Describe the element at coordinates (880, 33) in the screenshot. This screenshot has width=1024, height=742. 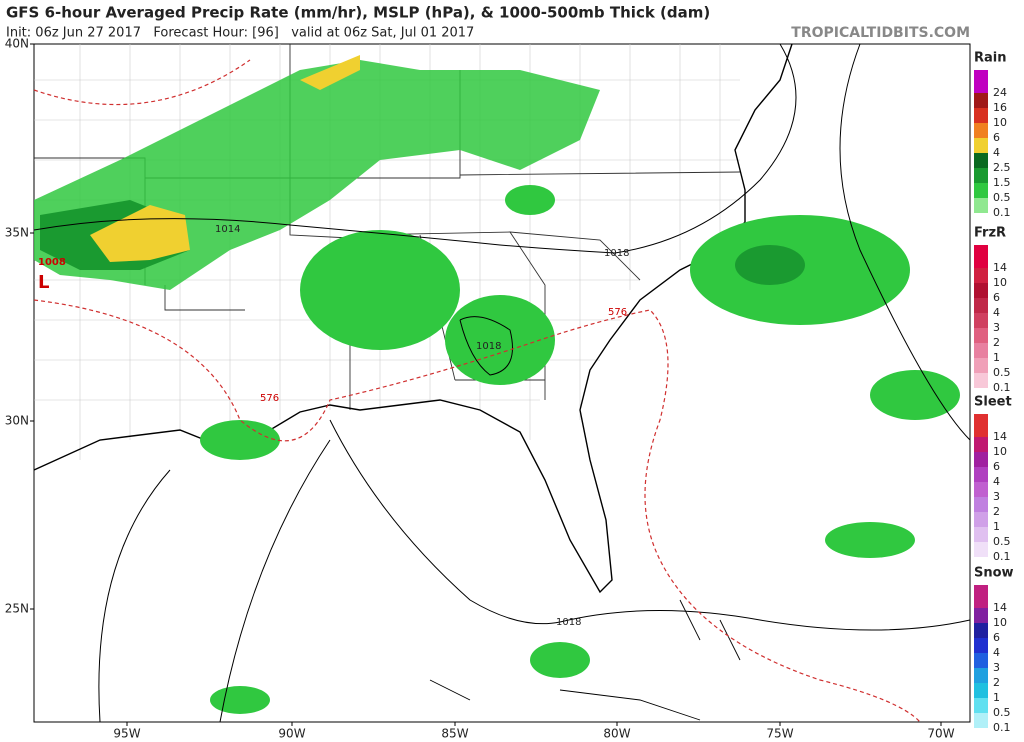
I see `watermark: TROPICALTIDBITS.COM` at that location.